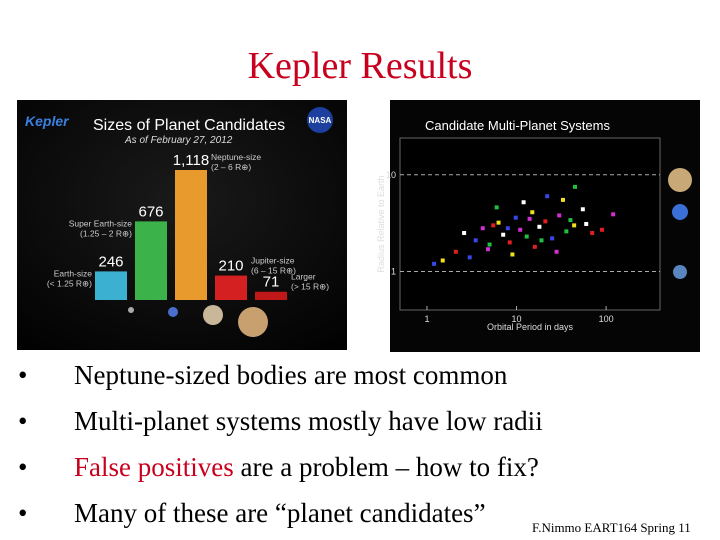 The image size is (720, 540). Describe the element at coordinates (517, 125) in the screenshot. I see `chart-title: Candidate Multi-Planet Systems` at that location.